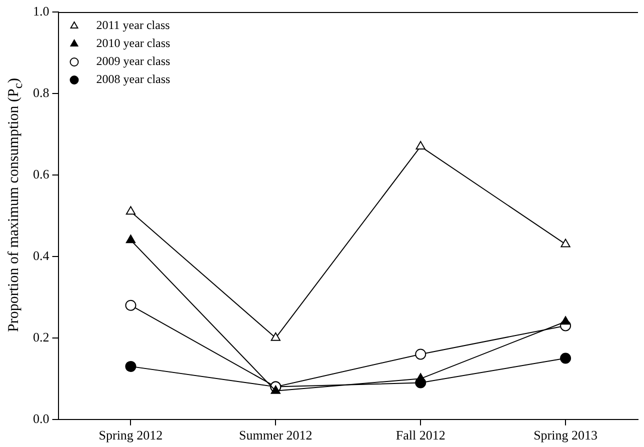 This screenshot has height=447, width=644. I want to click on legend-label: 2010 year class, so click(133, 43).